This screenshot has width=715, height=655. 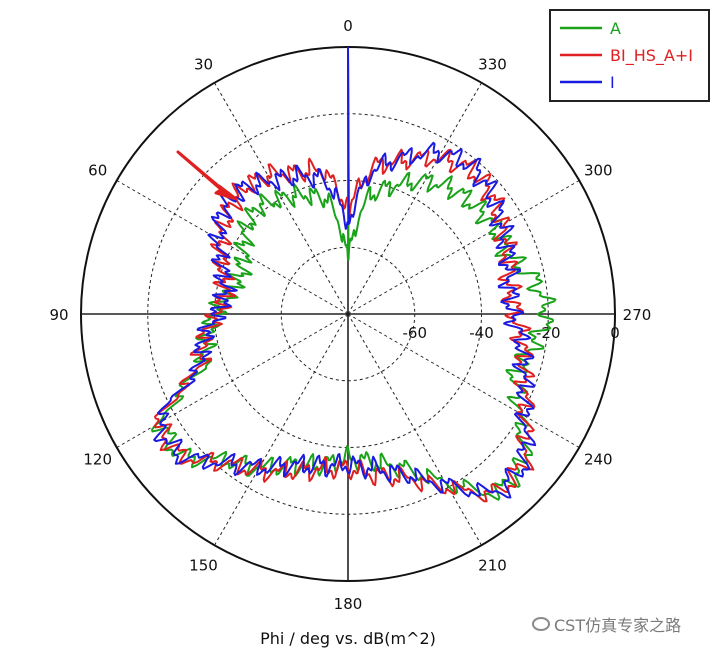 I want to click on watermark-text: CST仿真专家之路, so click(x=618, y=625).